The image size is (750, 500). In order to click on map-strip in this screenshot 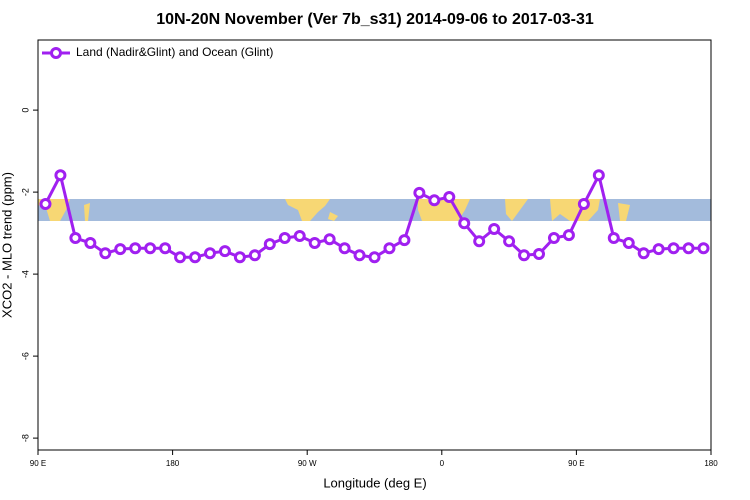, I will do `click(374, 210)`.